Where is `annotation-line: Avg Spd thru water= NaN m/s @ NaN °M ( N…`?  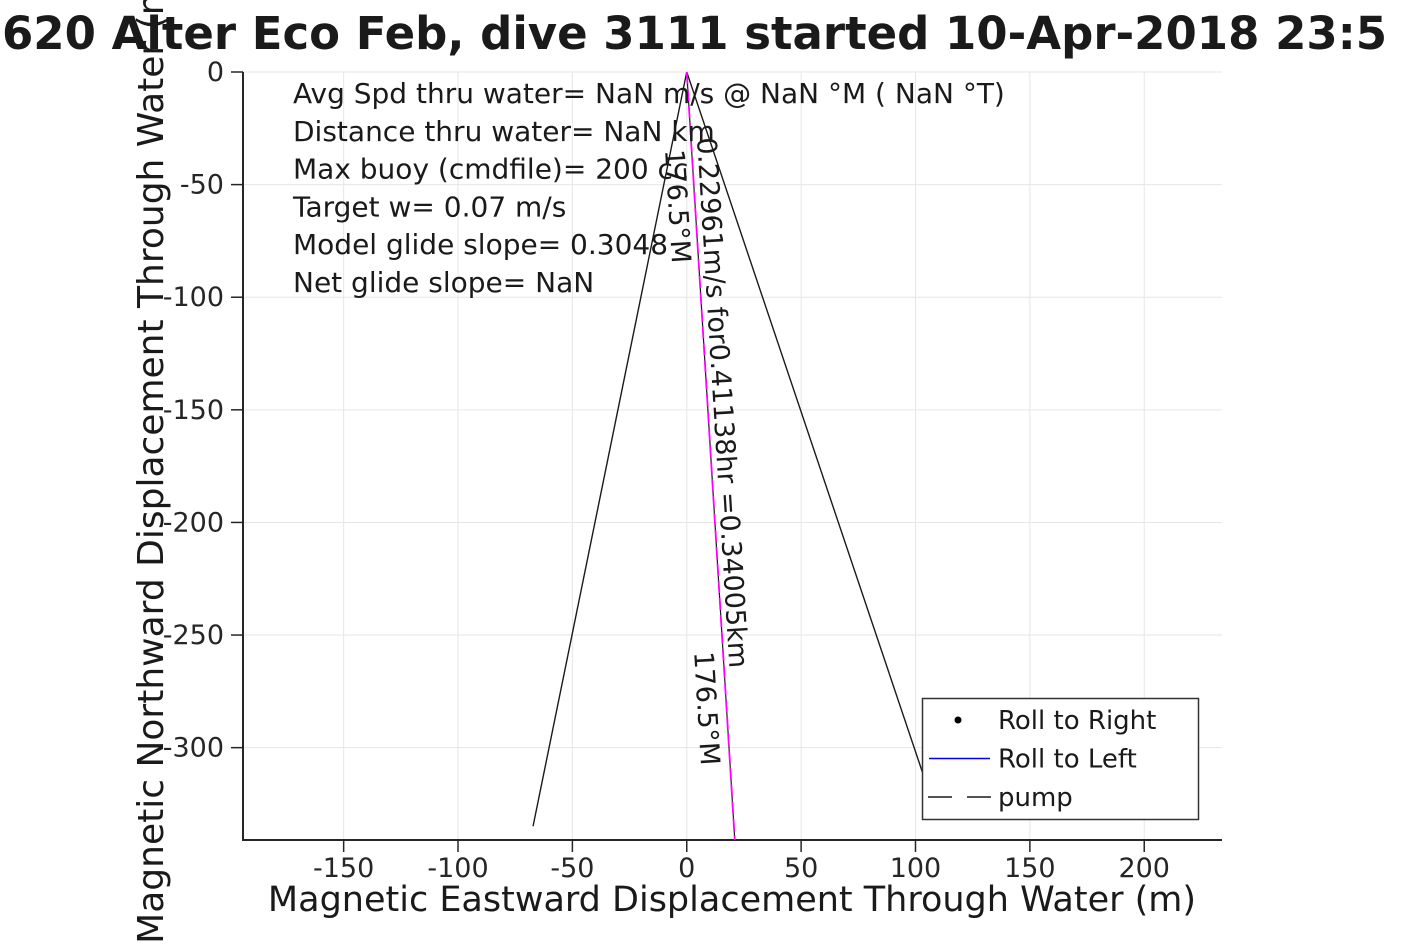
annotation-line: Avg Spd thru water= NaN m/s @ NaN °M ( N… is located at coordinates (649, 93).